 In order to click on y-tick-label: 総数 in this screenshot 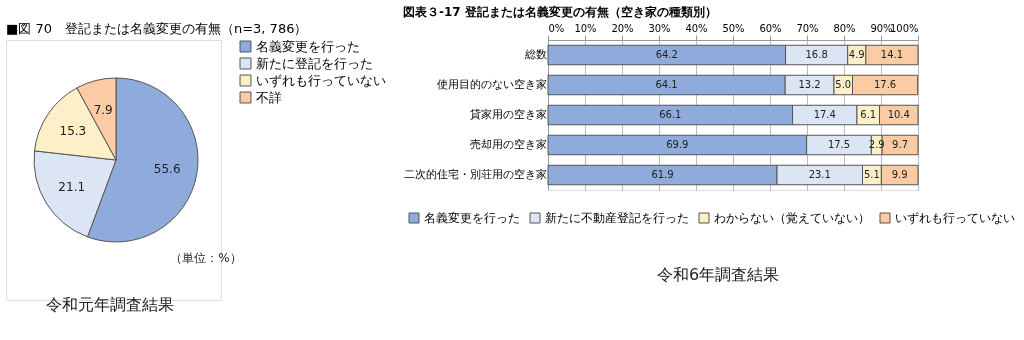, I will do `click(535, 54)`.